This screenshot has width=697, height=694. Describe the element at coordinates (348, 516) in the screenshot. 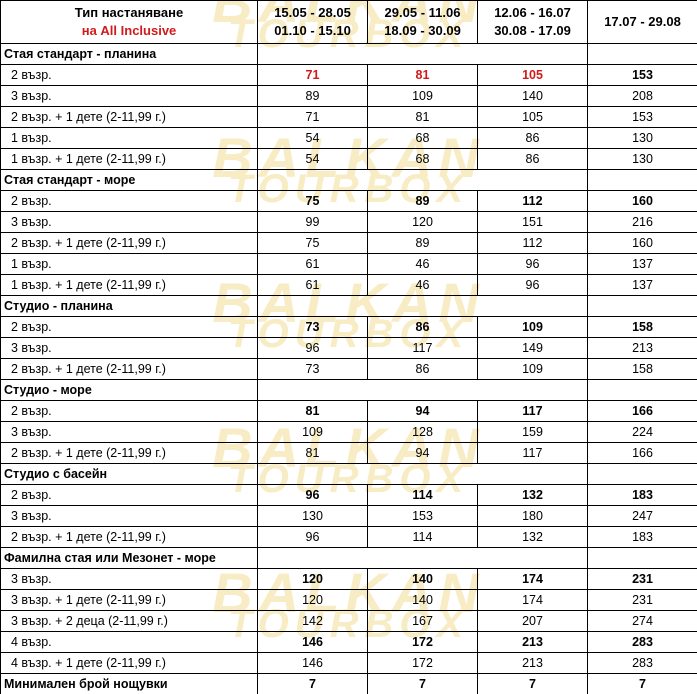

I see `table-row: 3 възр. 130 153 180 247` at that location.